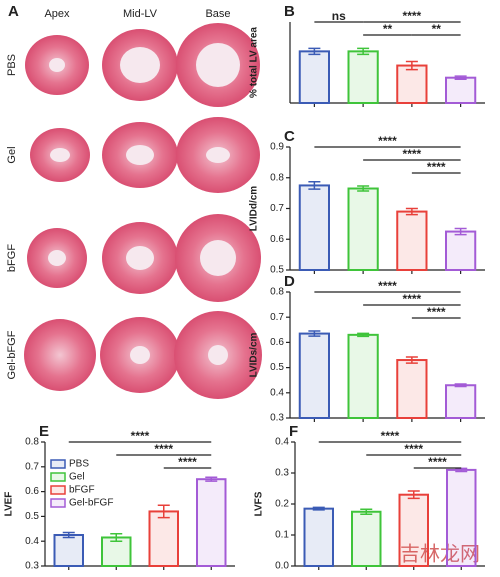  What do you see at coordinates (91, 503) in the screenshot?
I see `legend-label: Gel-bFGF` at bounding box center [91, 503].